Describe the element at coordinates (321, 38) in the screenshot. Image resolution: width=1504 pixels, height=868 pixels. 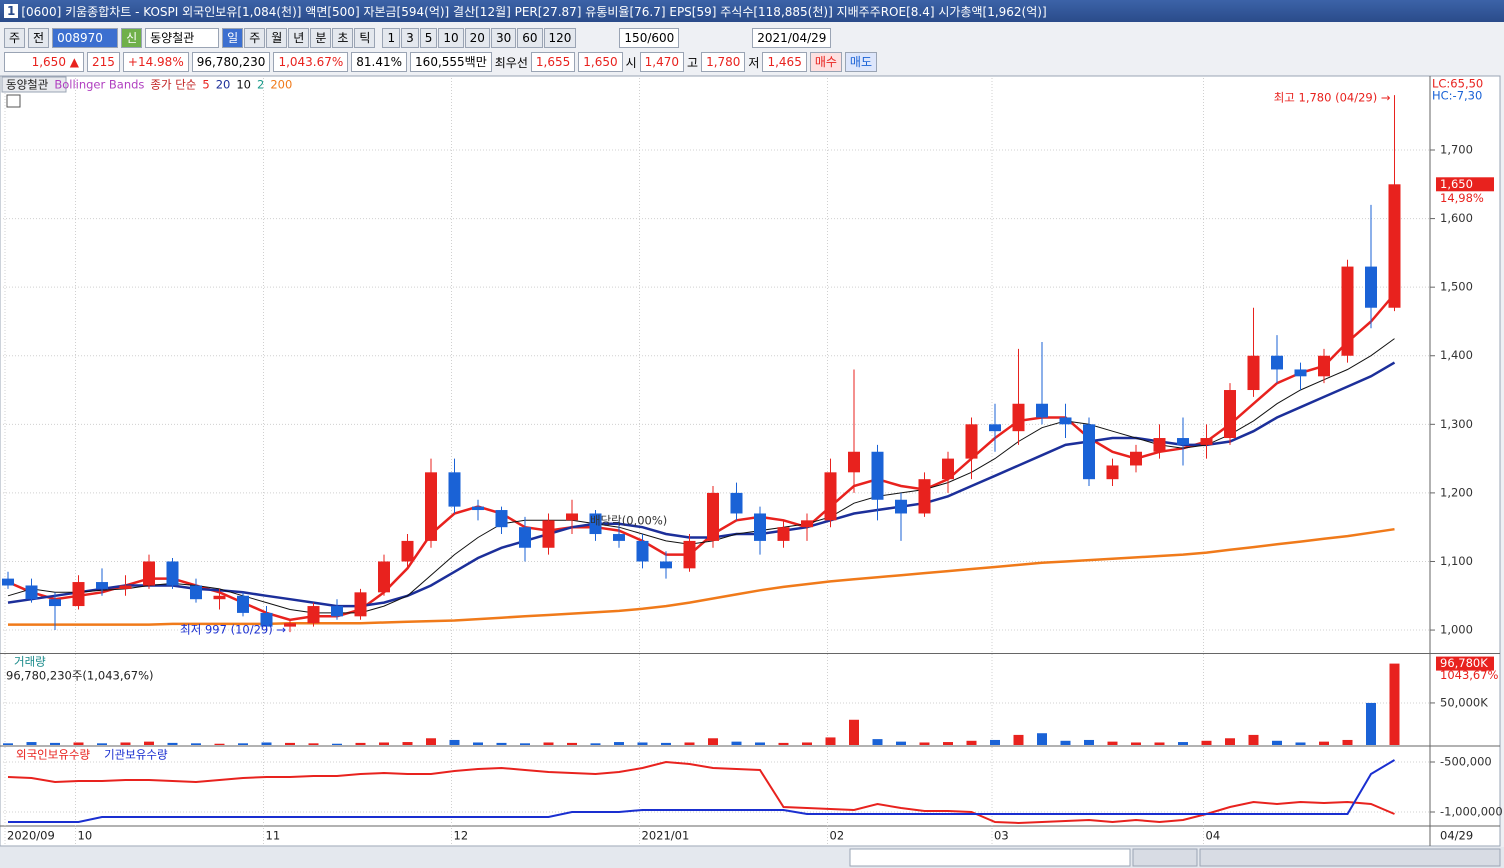
I see `interval-button: 분` at that location.